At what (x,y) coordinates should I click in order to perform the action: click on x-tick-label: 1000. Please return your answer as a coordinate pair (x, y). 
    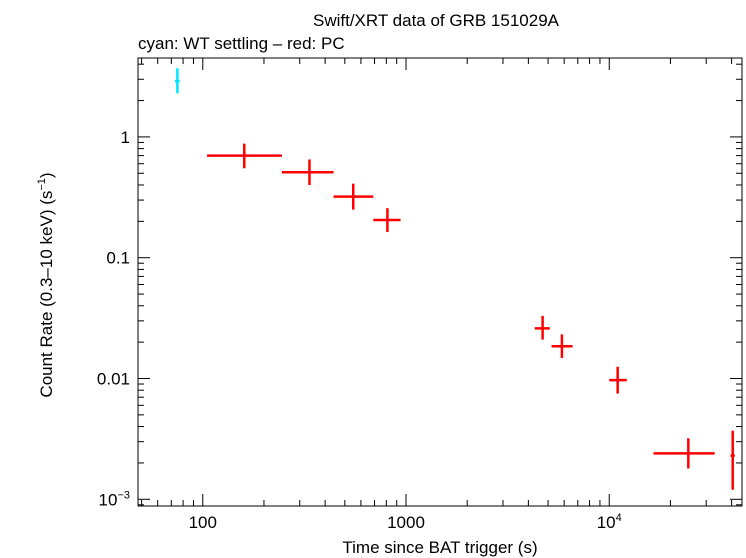
    Looking at the image, I should click on (406, 522).